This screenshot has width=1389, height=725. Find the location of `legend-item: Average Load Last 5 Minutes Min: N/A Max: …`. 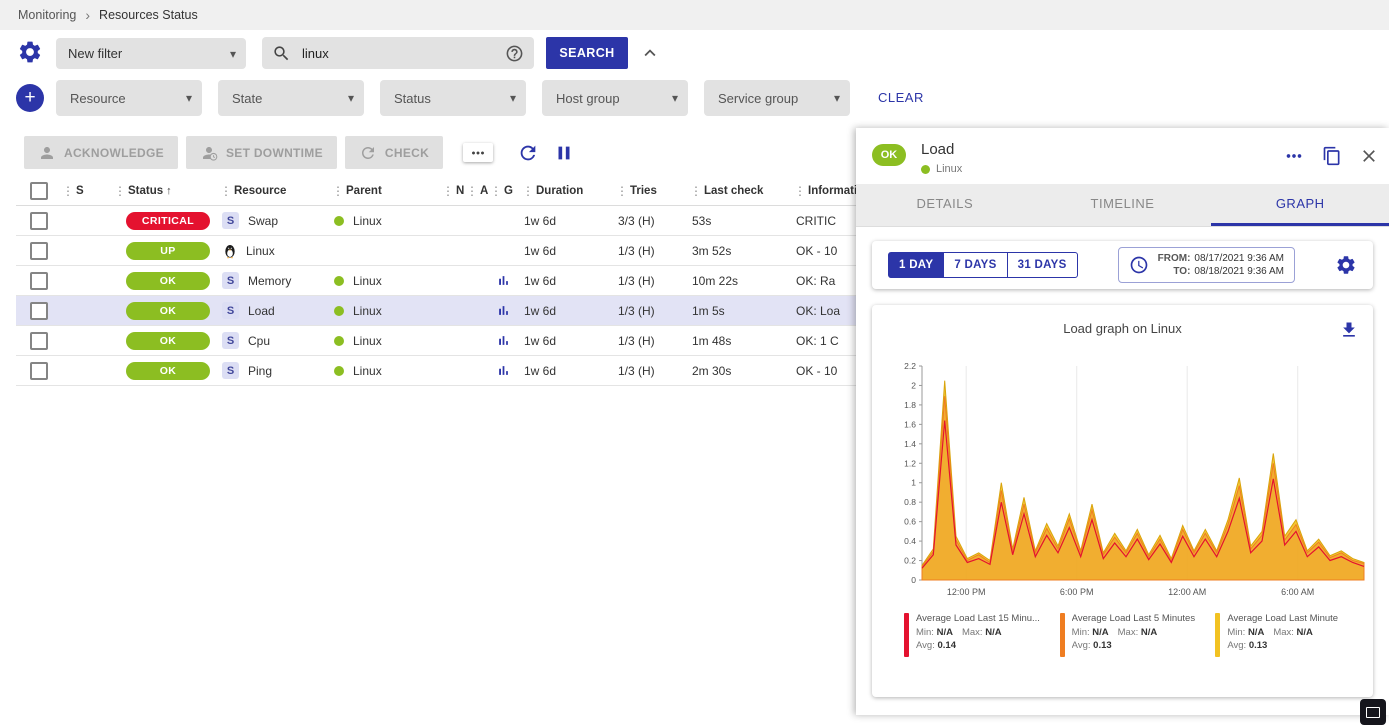

legend-item: Average Load Last 5 Minutes Min: N/A Max: … is located at coordinates (1133, 635).